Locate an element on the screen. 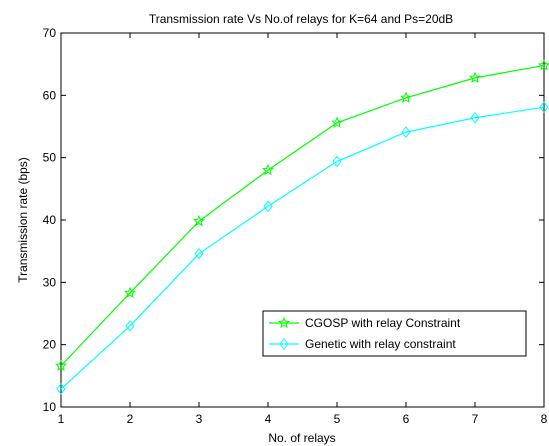  y-tick-label: 70 is located at coordinates (50, 33).